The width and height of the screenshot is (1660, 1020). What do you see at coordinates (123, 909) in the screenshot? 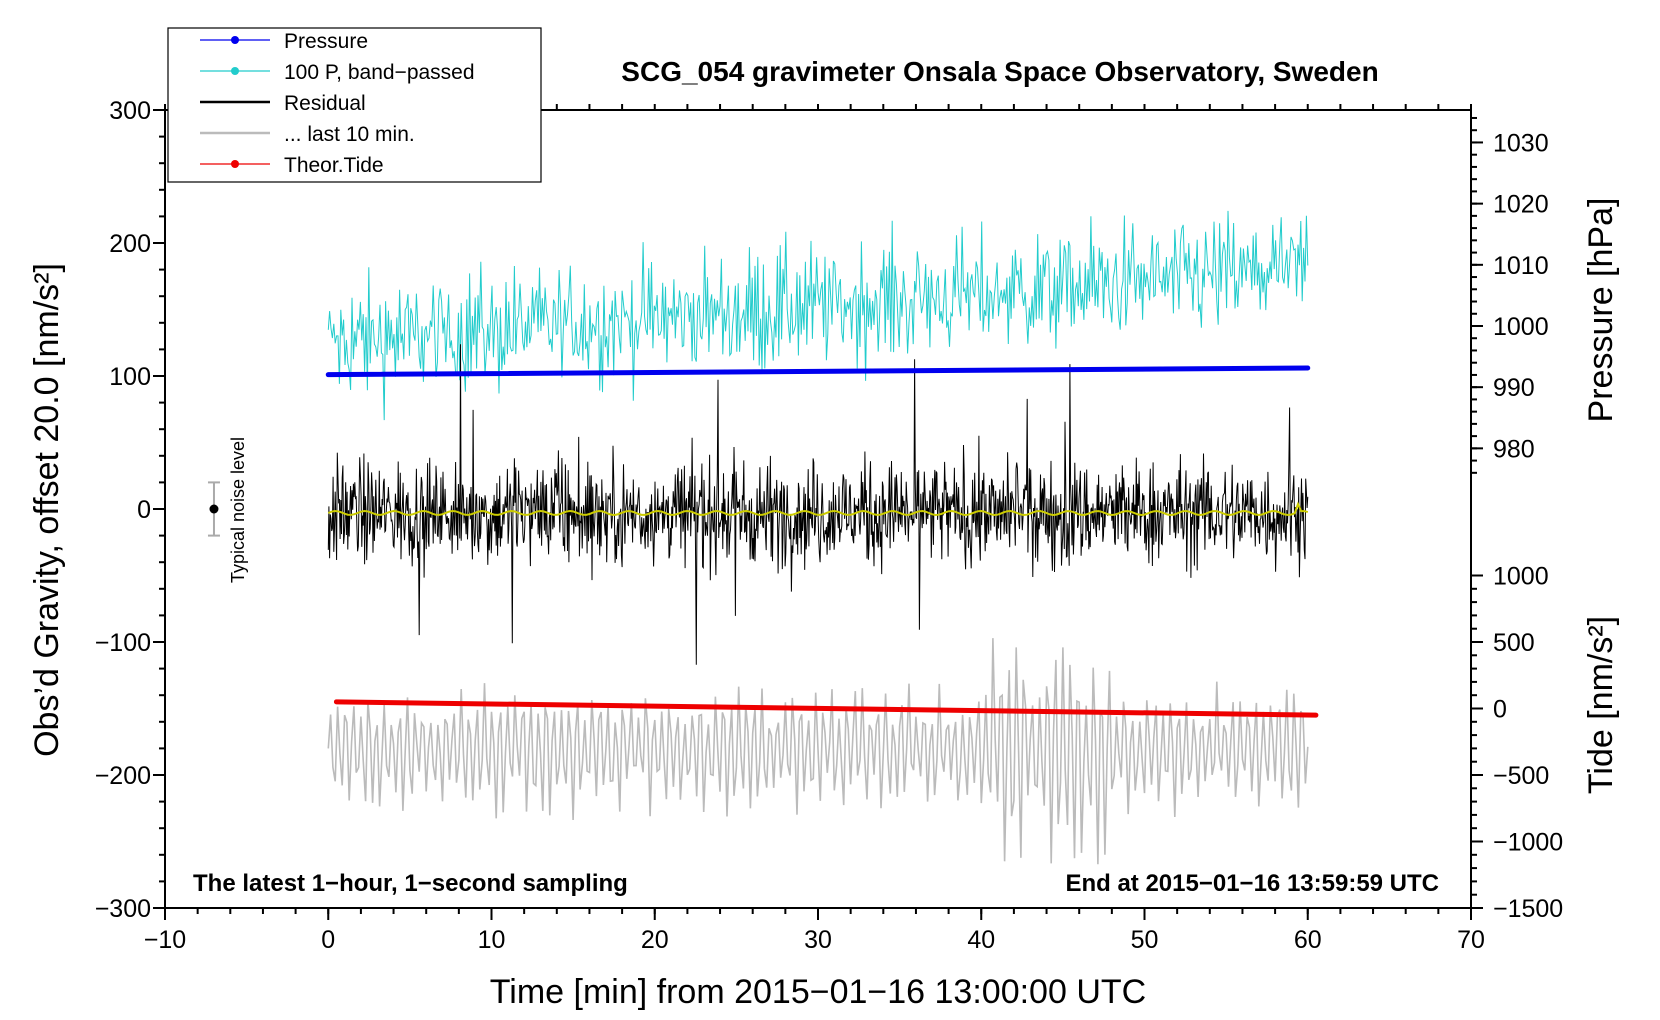
I see `y-tick-label: −300` at bounding box center [123, 909].